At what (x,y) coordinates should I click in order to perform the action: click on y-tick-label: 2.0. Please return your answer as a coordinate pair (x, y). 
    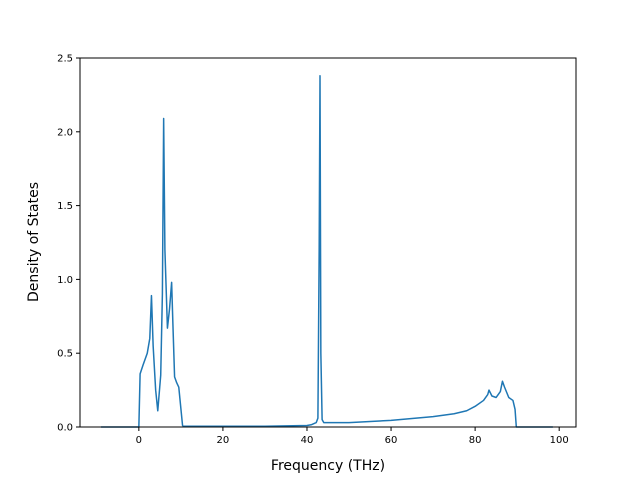
    Looking at the image, I should click on (65, 132).